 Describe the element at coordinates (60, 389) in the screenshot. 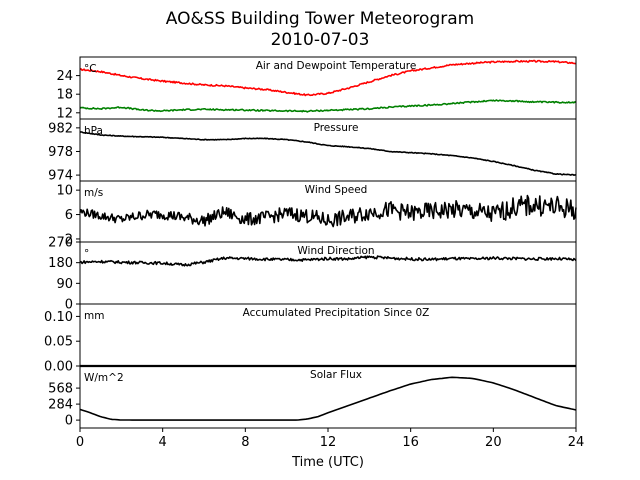

I see `y-tick-label-solar-2: 568` at that location.